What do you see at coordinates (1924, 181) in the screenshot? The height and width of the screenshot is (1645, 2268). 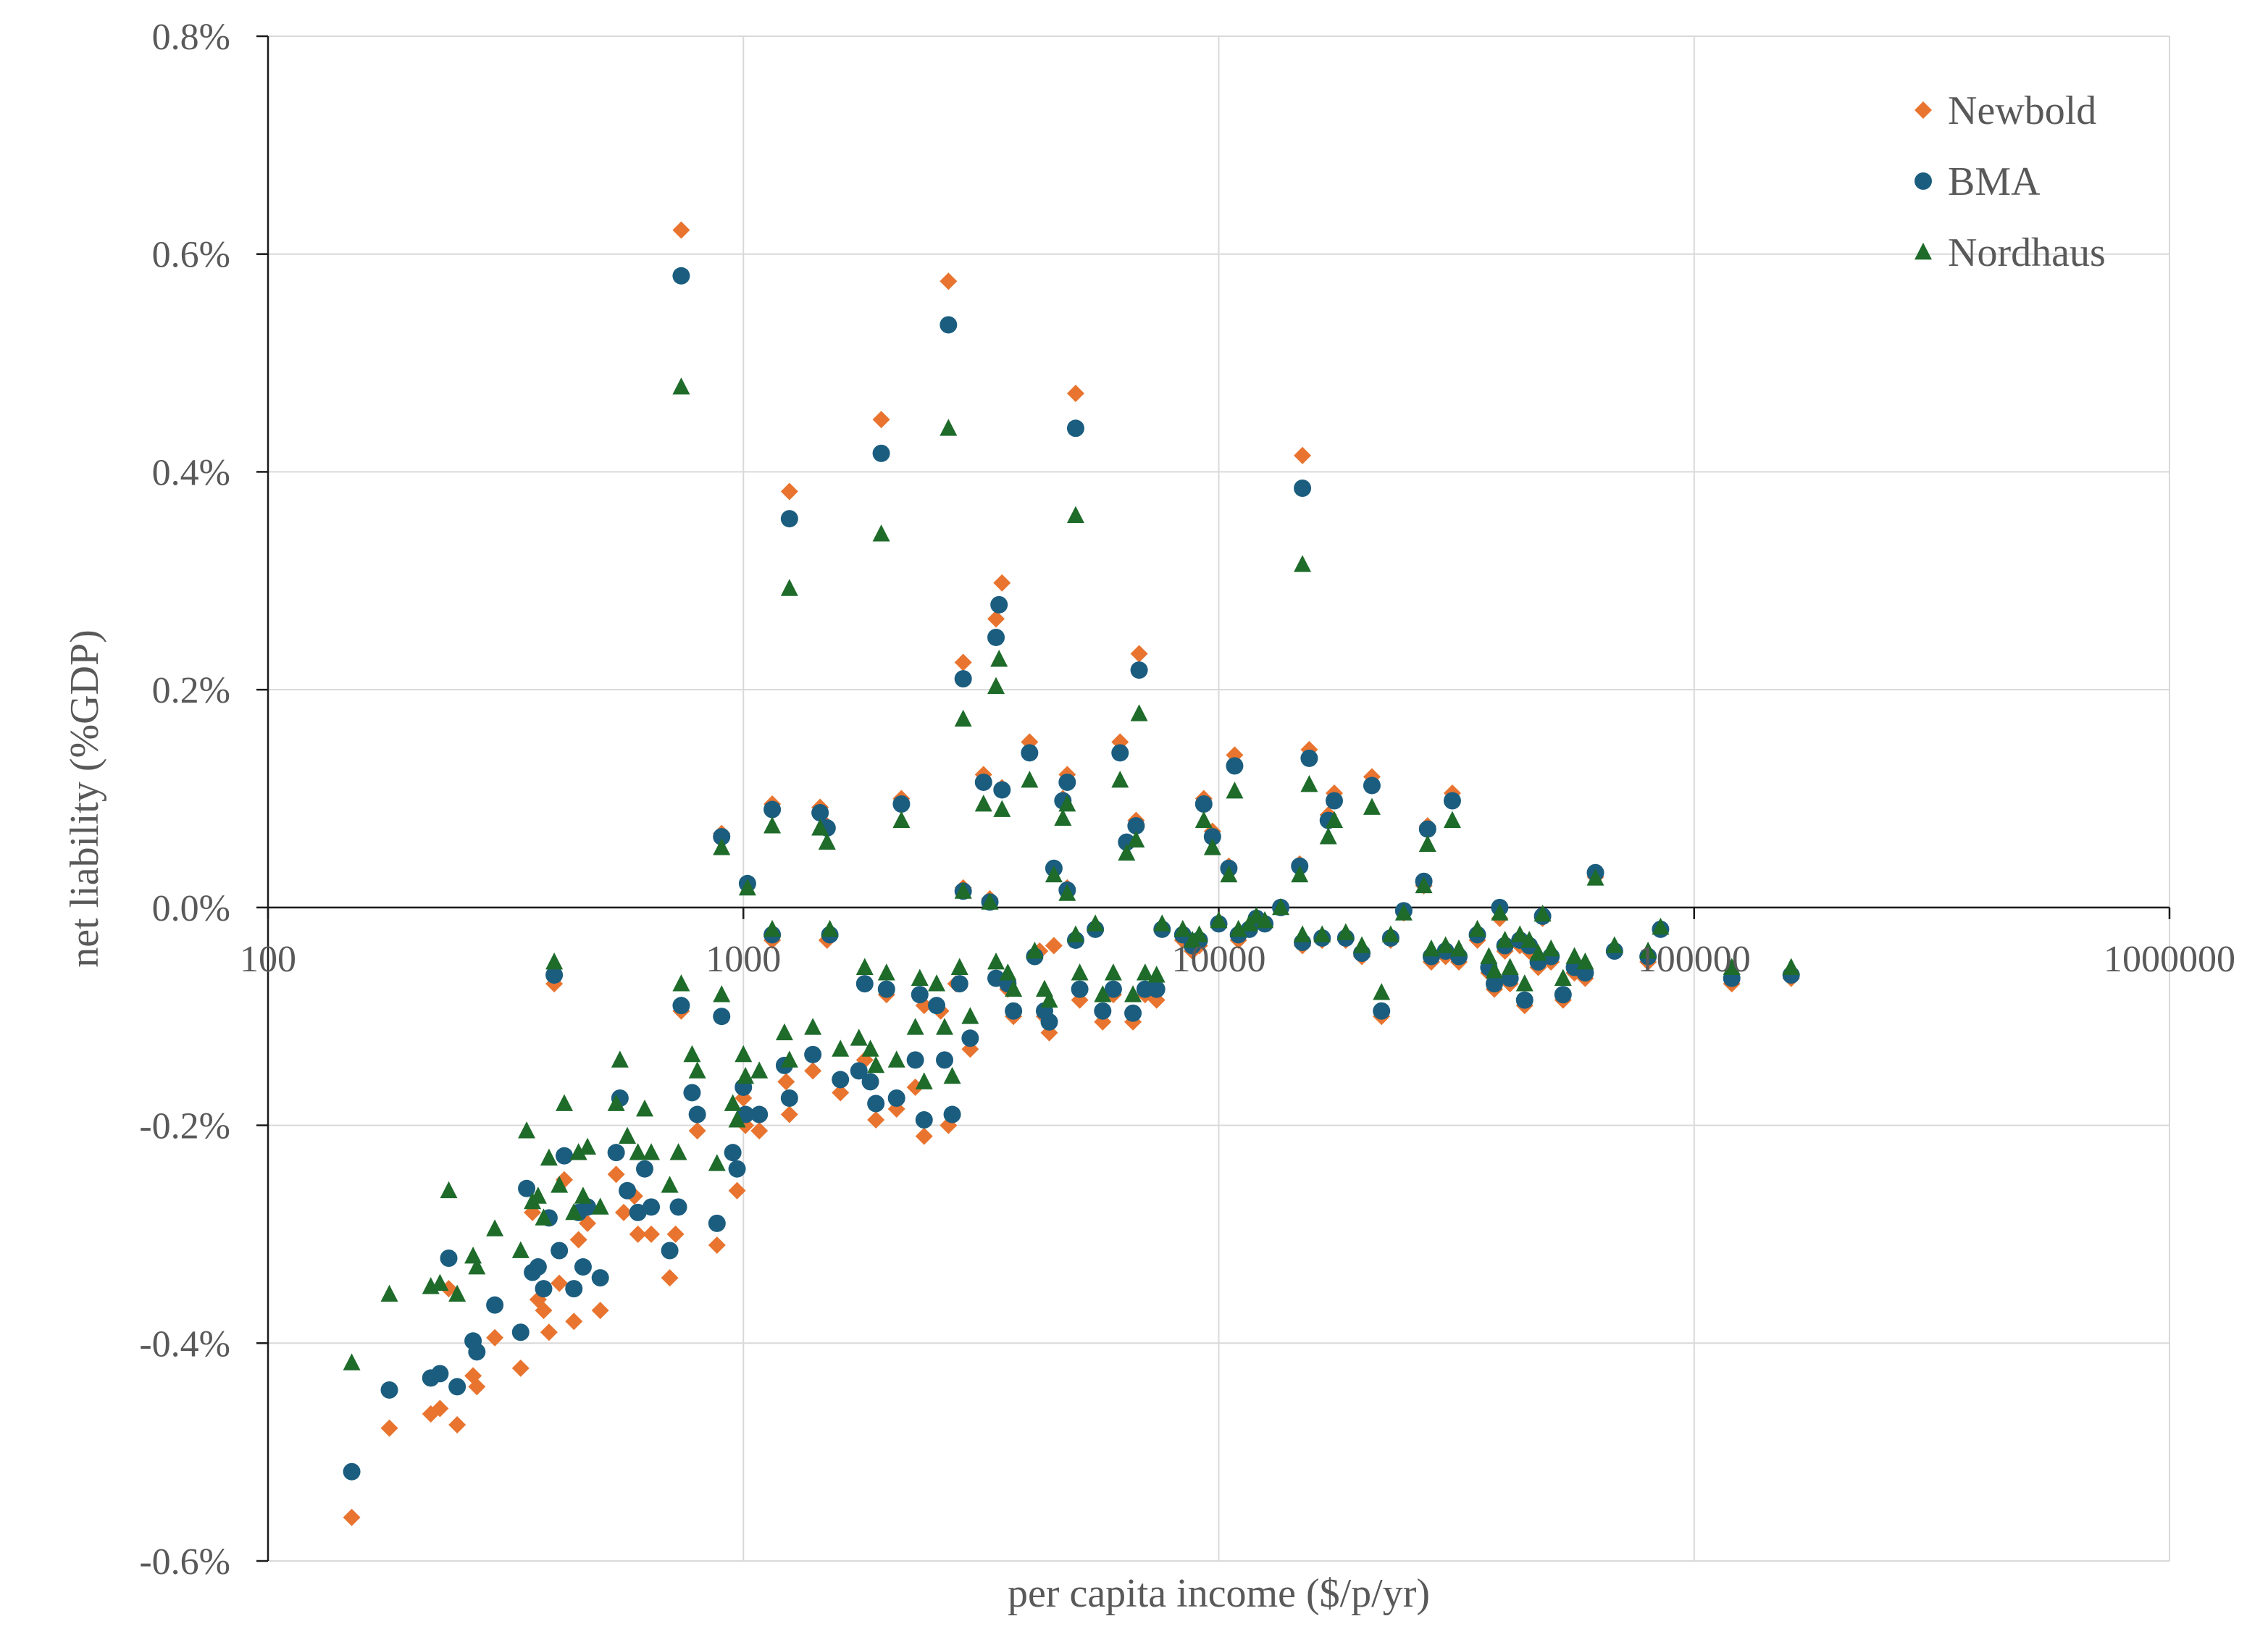 I see `legend-marker-bma` at bounding box center [1924, 181].